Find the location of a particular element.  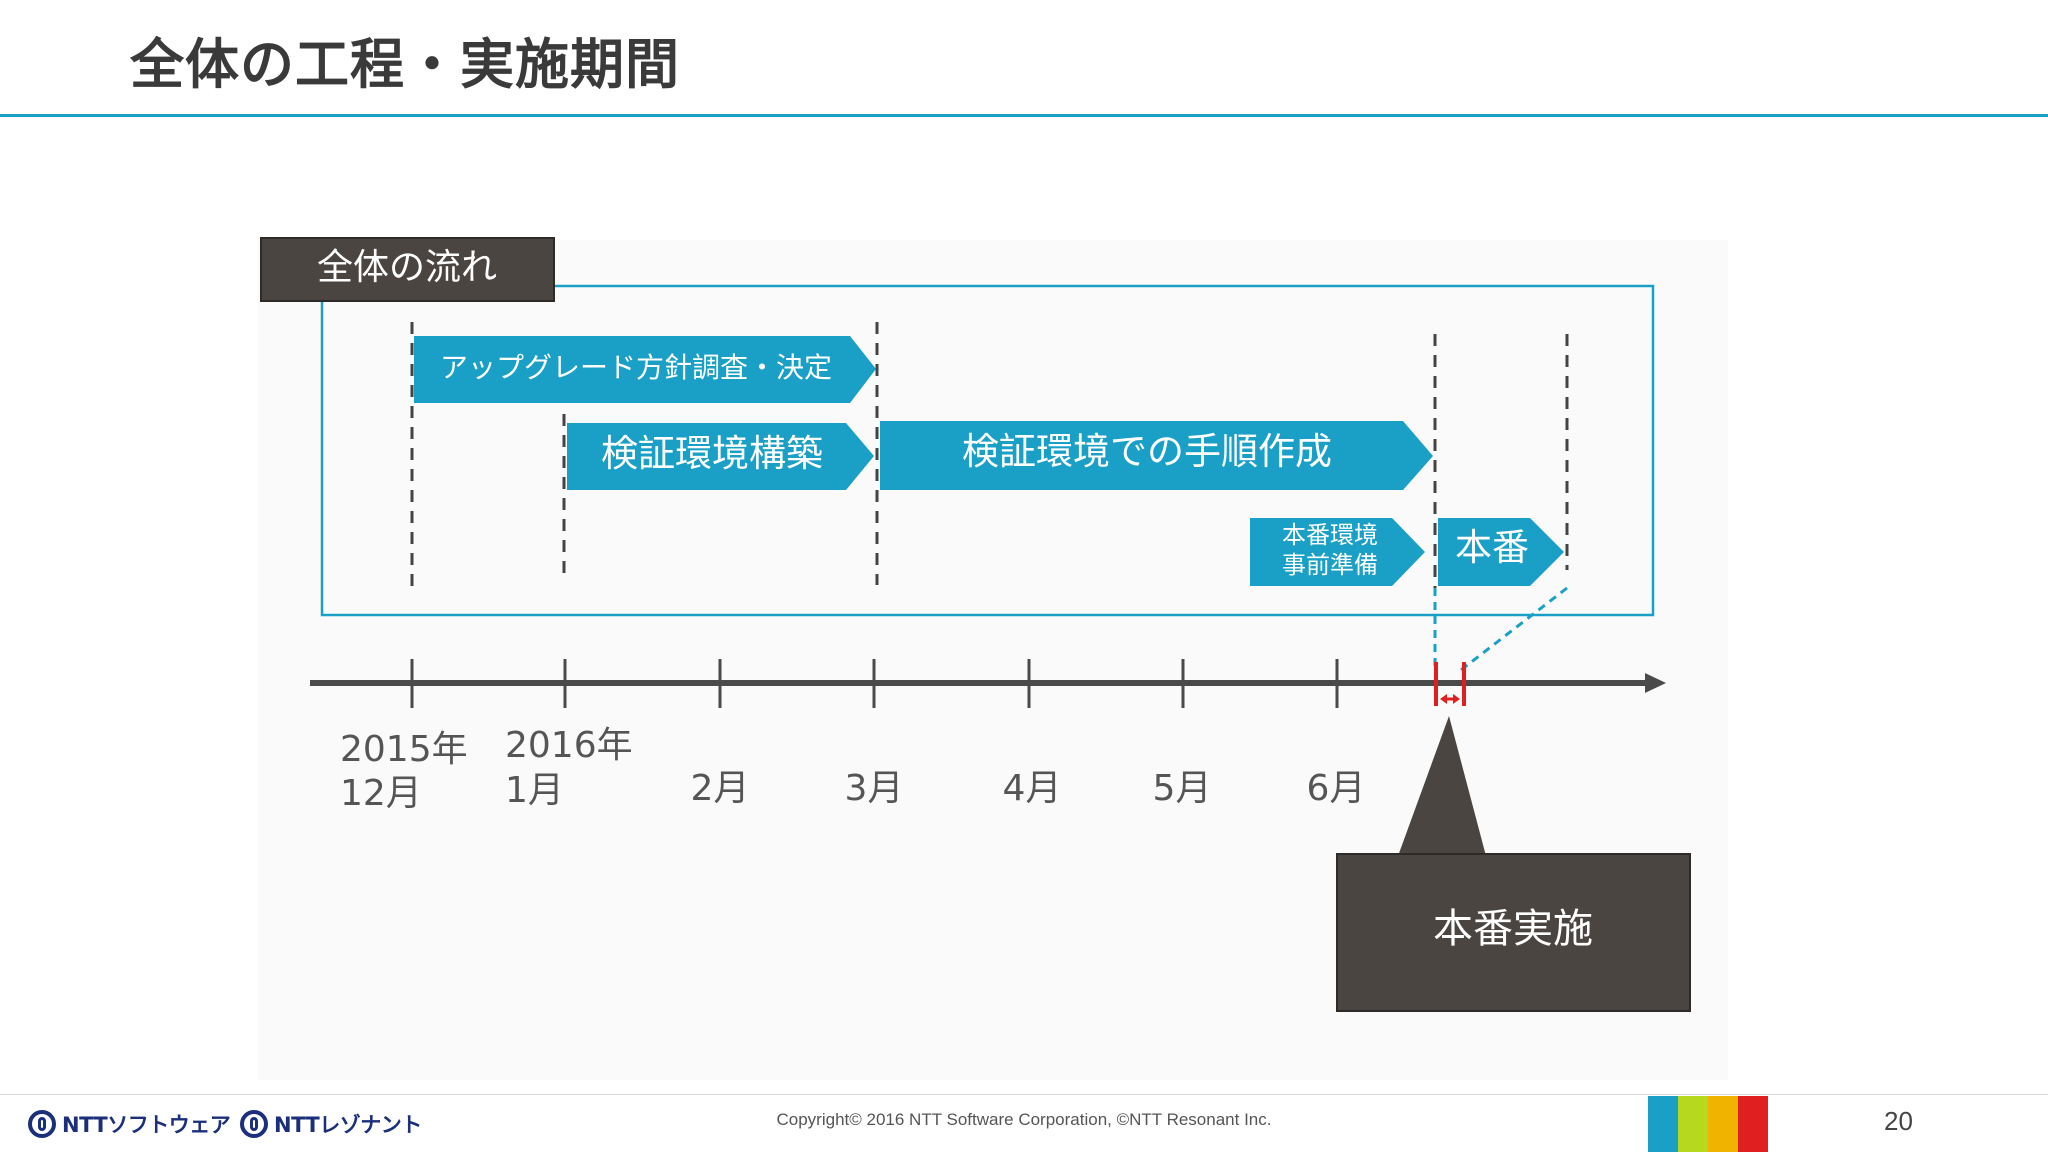

tick-label-feb: 2月 is located at coordinates (720, 788).